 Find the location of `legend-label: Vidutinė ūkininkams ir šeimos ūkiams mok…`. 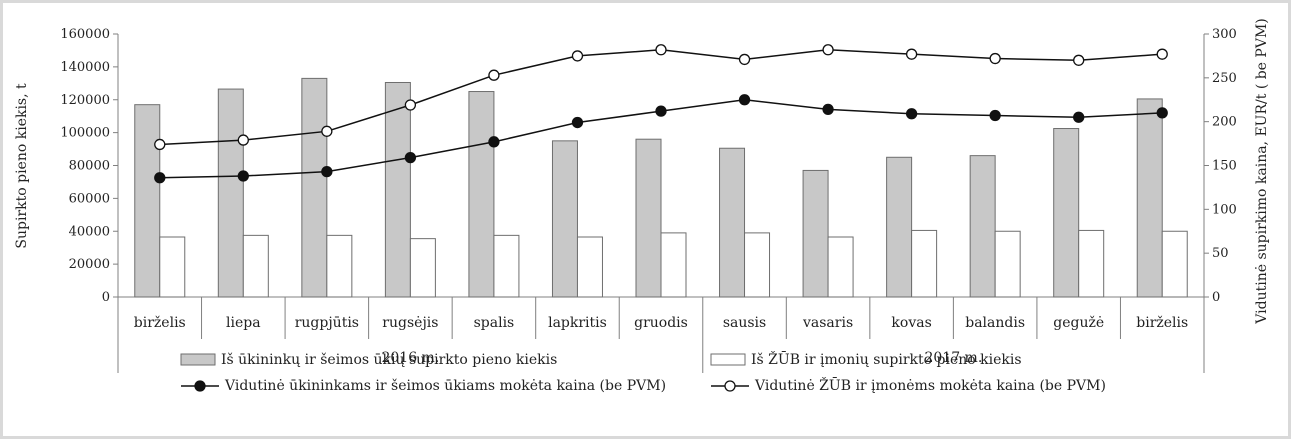

legend-label: Vidutinė ūkininkams ir šeimos ūkiams mok… is located at coordinates (445, 385).